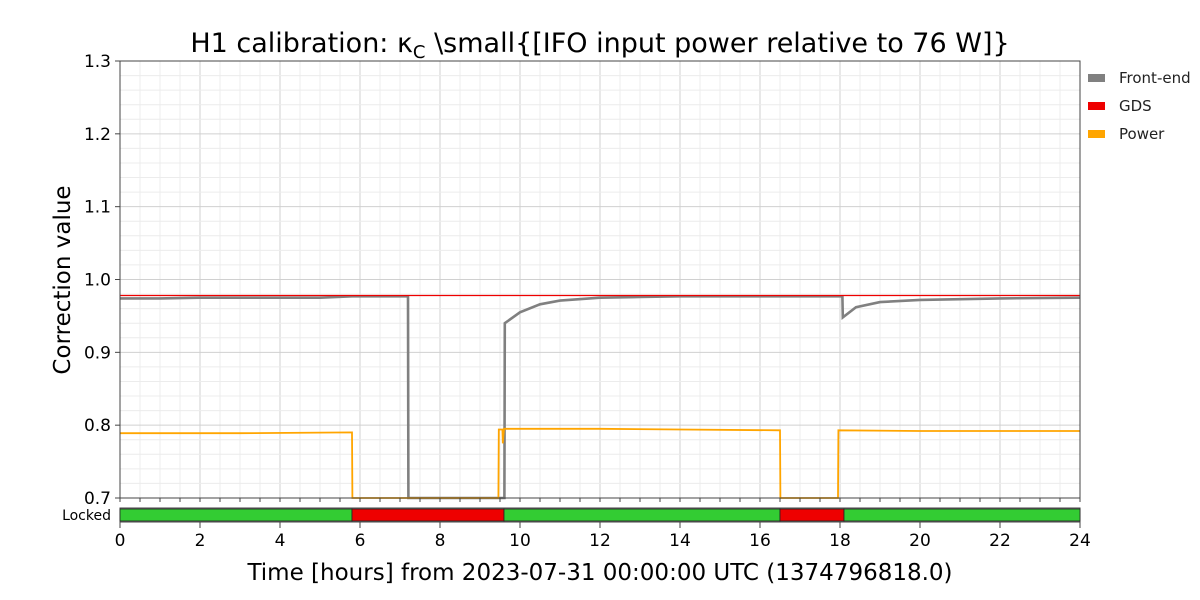  I want to click on x-tick-labels: 0 2 4 6 8 10 12 14 16 18 20 22 24, so click(603, 524).